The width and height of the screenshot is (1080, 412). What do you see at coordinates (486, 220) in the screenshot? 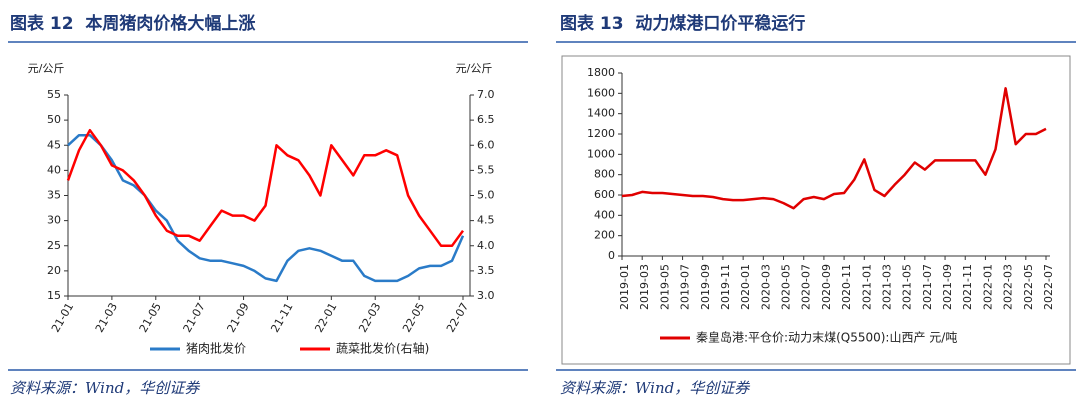
I see `y2-tick-label: 4.5` at bounding box center [486, 220].